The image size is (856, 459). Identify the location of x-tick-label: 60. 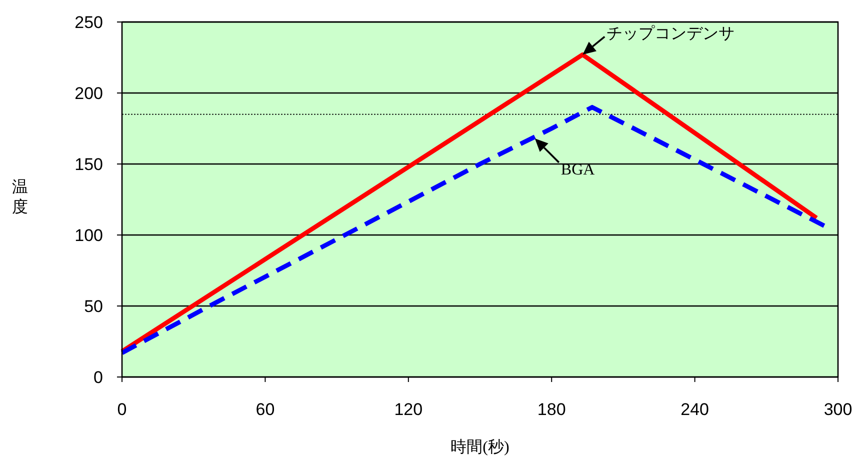
(265, 409).